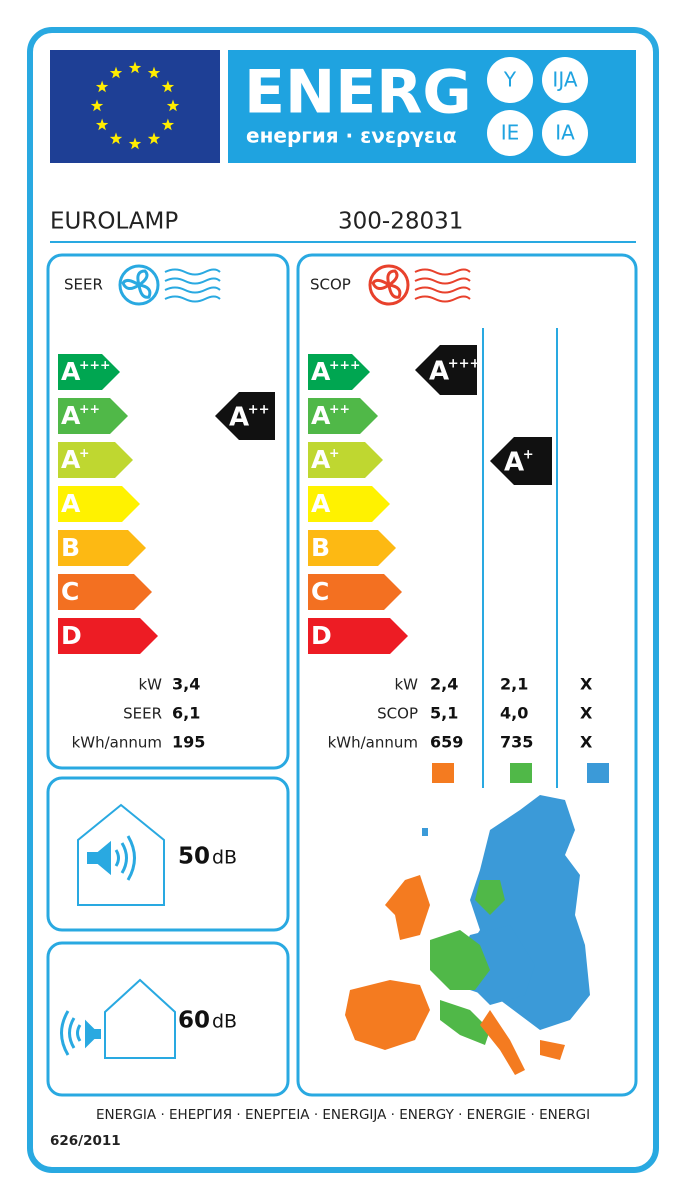  What do you see at coordinates (142, 714) in the screenshot?
I see `row-name: SEER` at bounding box center [142, 714].